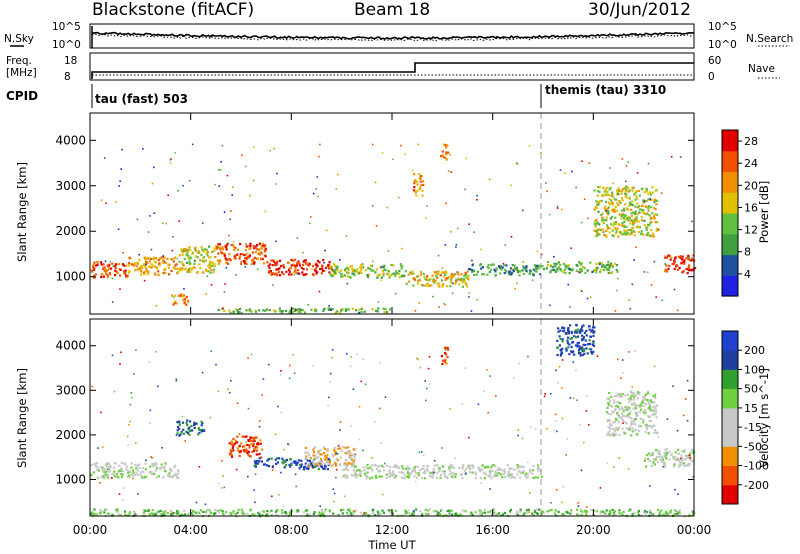 This screenshot has height=554, width=800. What do you see at coordinates (391, 545) in the screenshot?
I see `x-axis-label: Time UT` at bounding box center [391, 545].